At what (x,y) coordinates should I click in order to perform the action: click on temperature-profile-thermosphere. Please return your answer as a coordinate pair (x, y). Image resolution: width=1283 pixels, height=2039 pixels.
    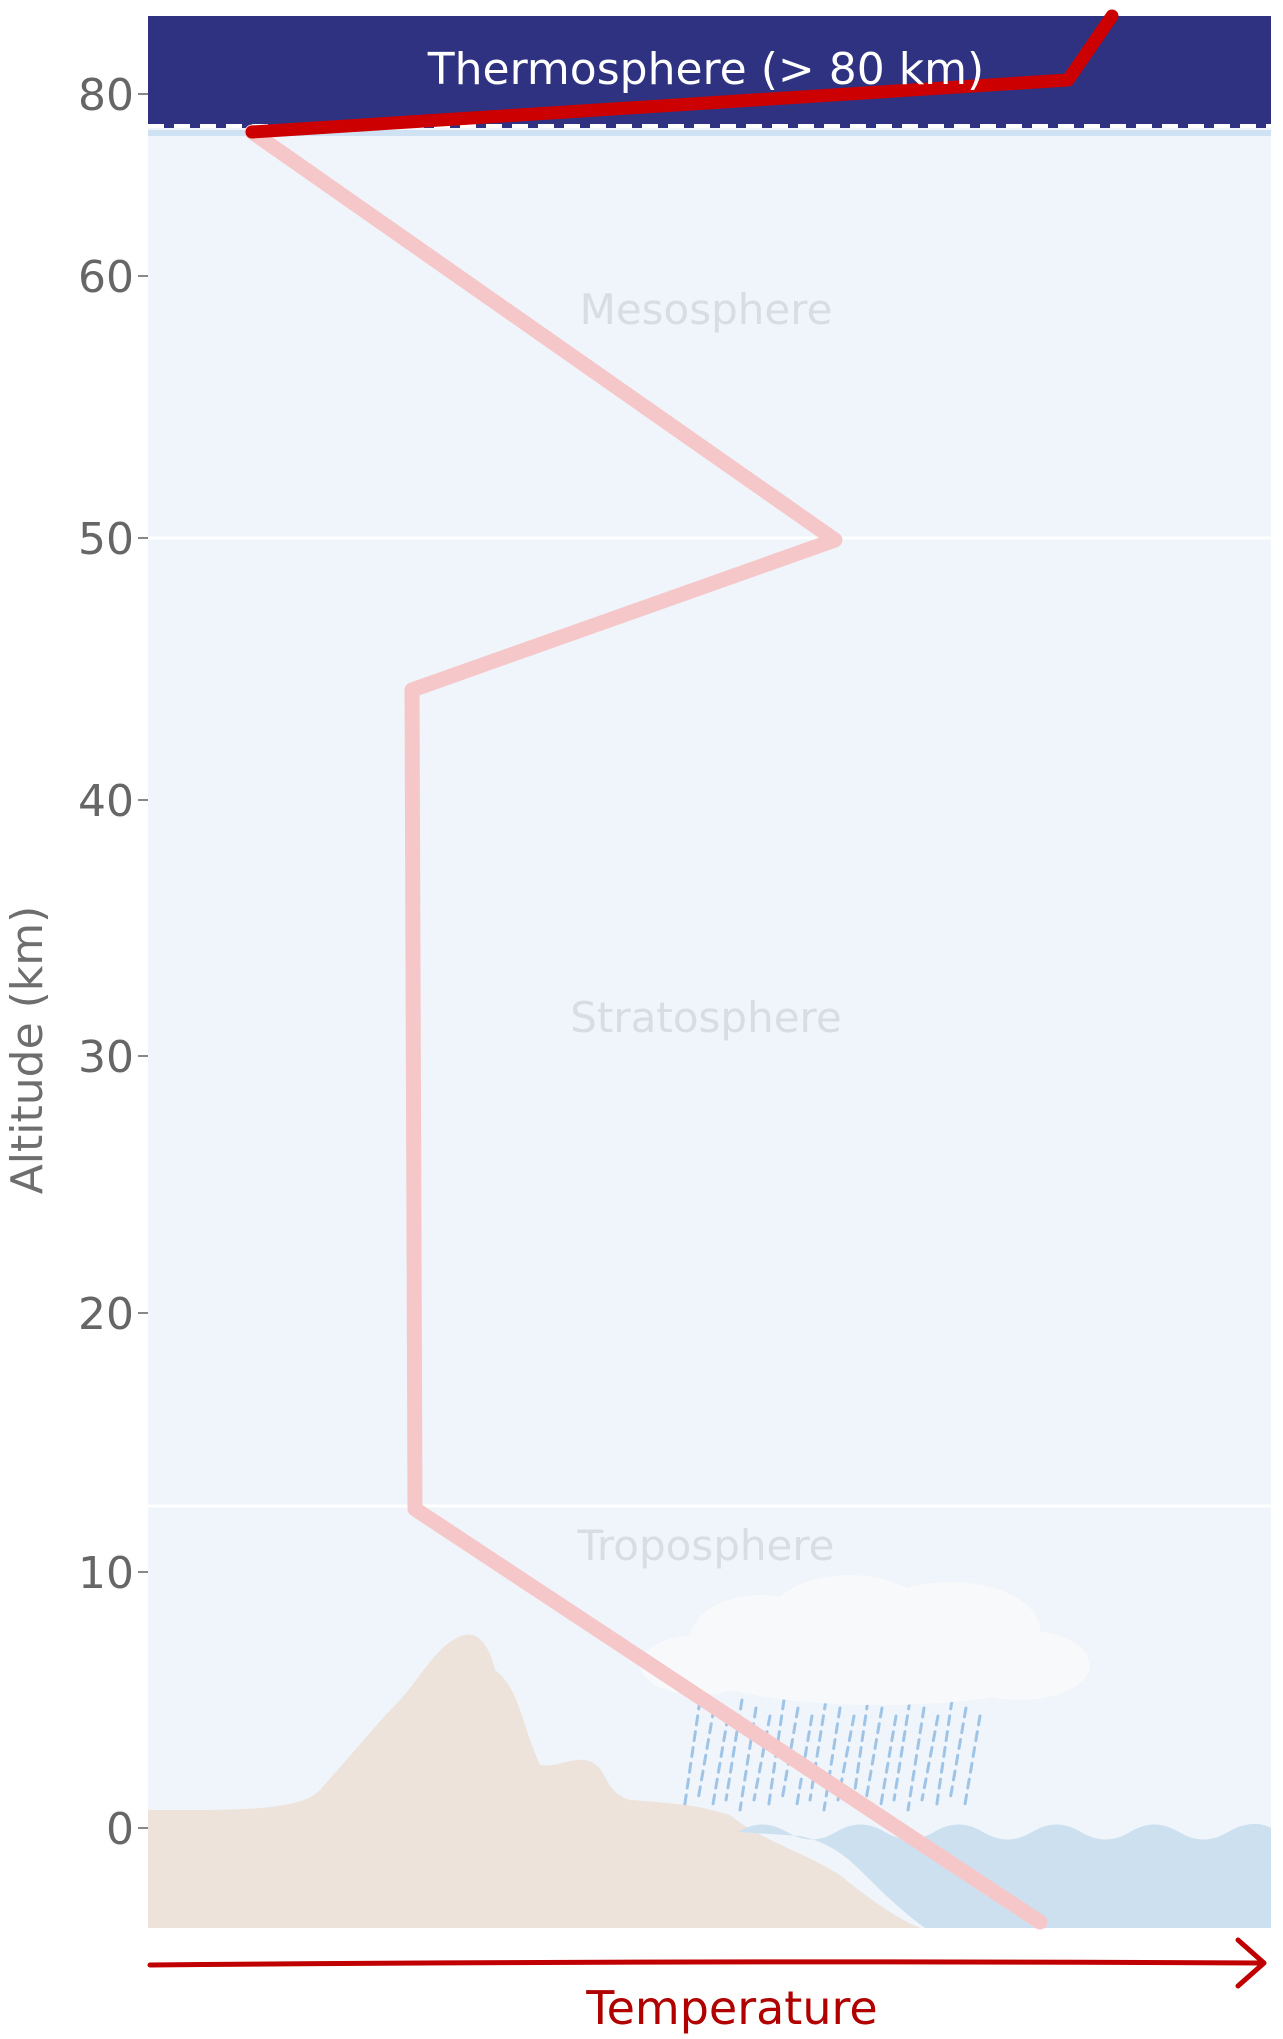
    Looking at the image, I should click on (682, 74).